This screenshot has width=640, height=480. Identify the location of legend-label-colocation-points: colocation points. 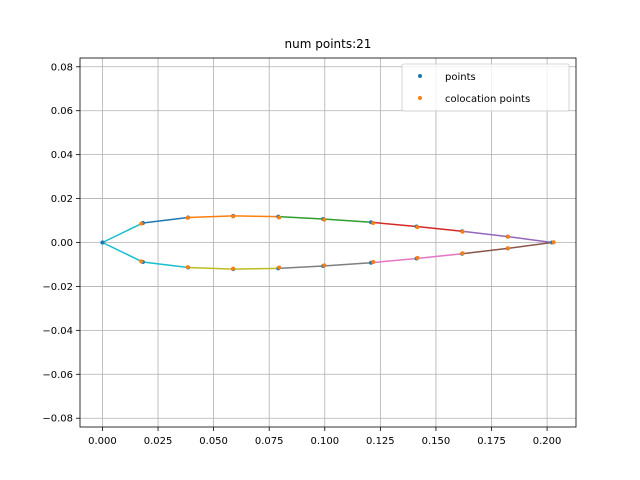
(487, 99).